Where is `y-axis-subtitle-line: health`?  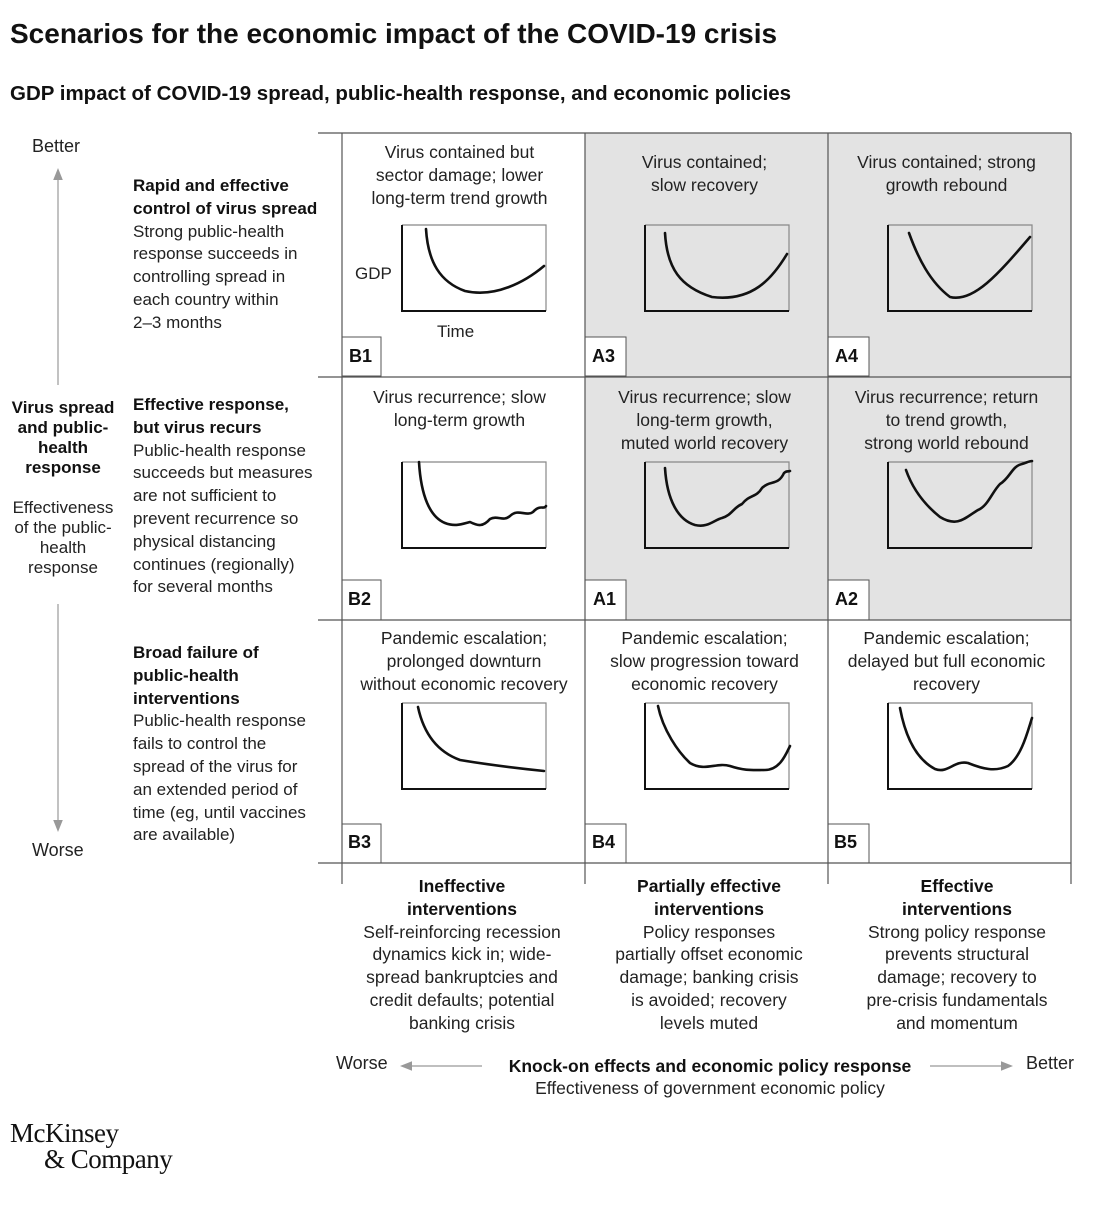
y-axis-subtitle-line: health is located at coordinates (63, 547).